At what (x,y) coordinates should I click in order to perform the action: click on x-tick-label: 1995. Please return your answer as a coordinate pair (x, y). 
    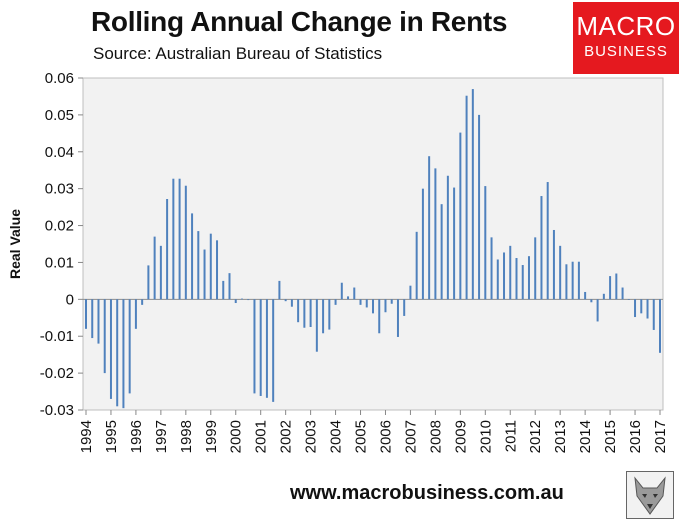
    Looking at the image, I should click on (111, 436).